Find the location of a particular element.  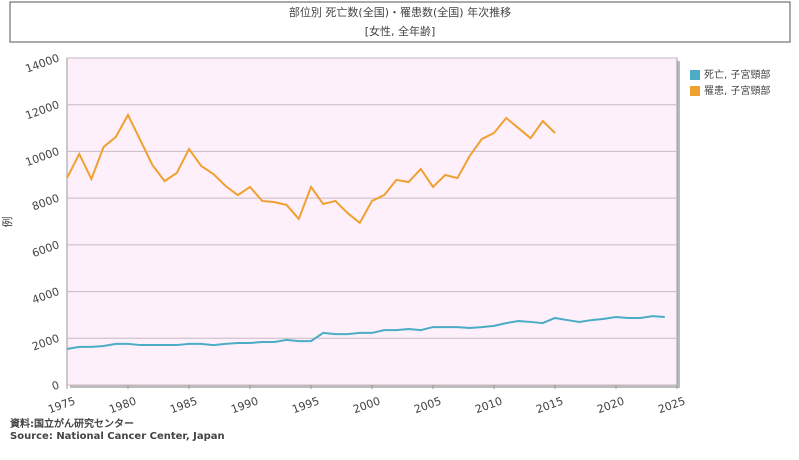

y-axis-label: 例 is located at coordinates (7, 222).